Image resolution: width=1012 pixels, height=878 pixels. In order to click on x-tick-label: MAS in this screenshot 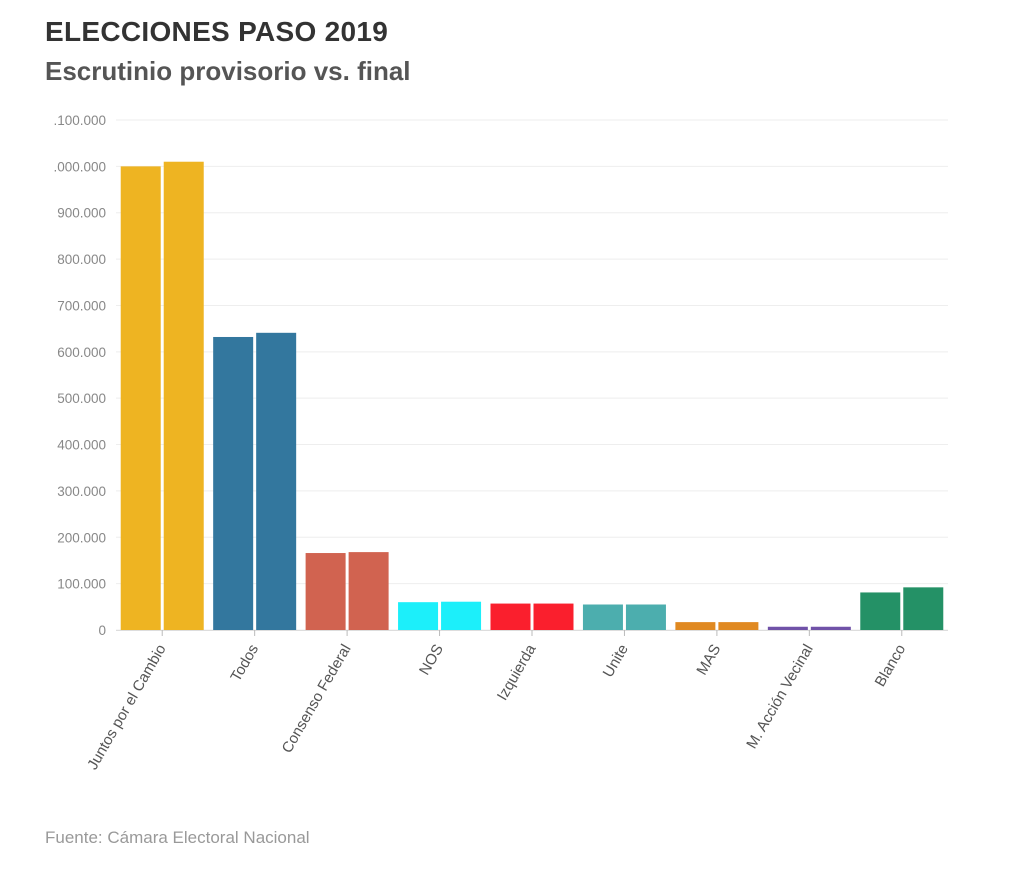, I will do `click(708, 660)`.